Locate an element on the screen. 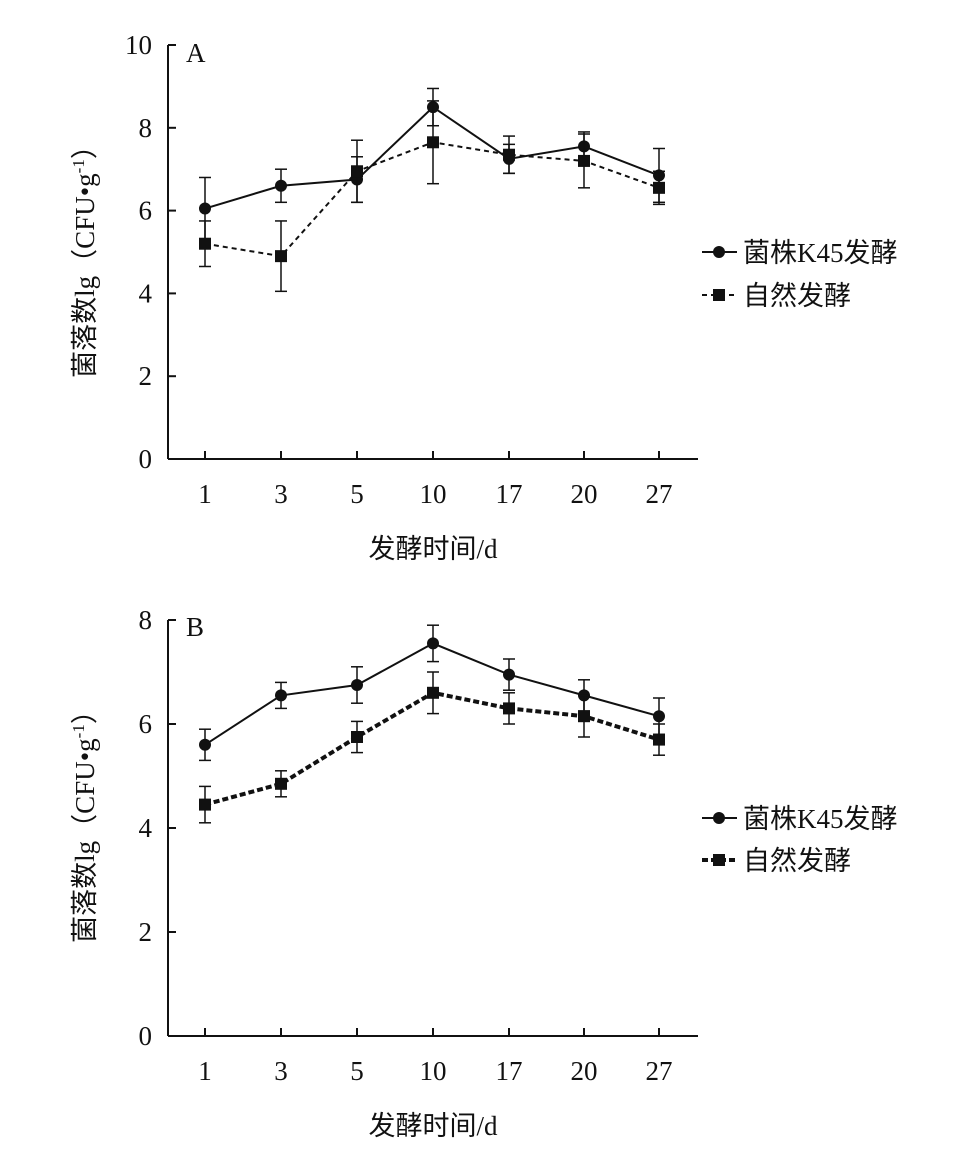  panel-label: A is located at coordinates (196, 53).